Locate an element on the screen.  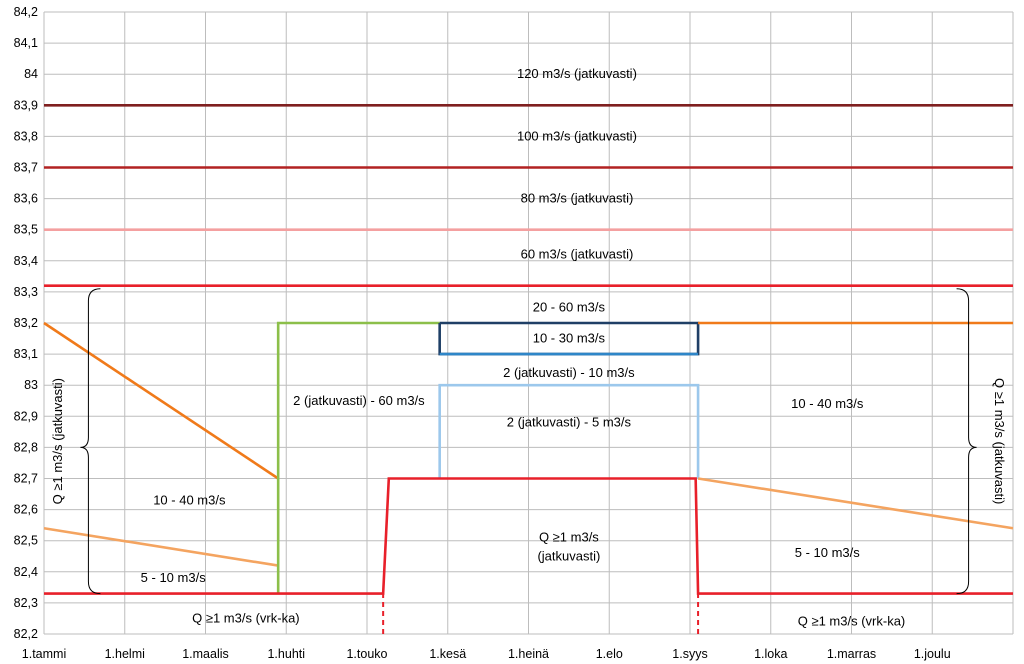
y-tick-label: 84,2 is located at coordinates (26, 12).